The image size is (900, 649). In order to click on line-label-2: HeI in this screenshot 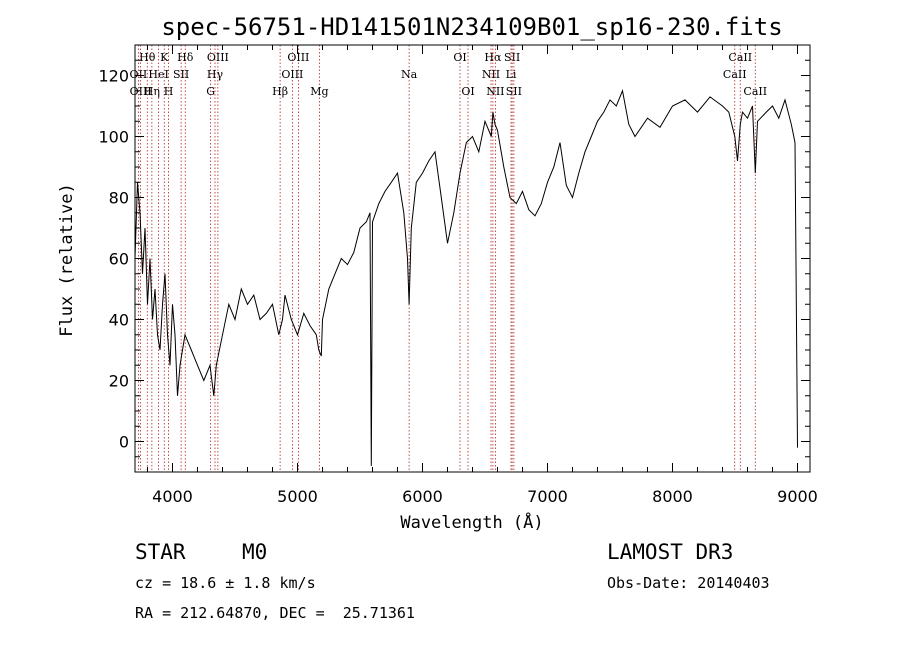, I will do `click(158, 74)`.